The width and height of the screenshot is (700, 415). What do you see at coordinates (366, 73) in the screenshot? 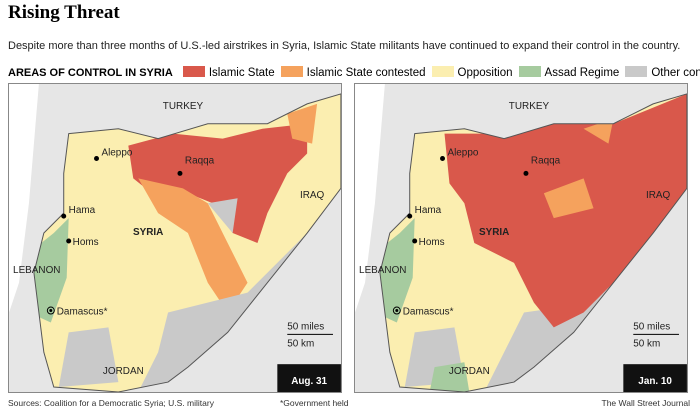
I see `legend-label: Islamic State contested` at bounding box center [366, 73].